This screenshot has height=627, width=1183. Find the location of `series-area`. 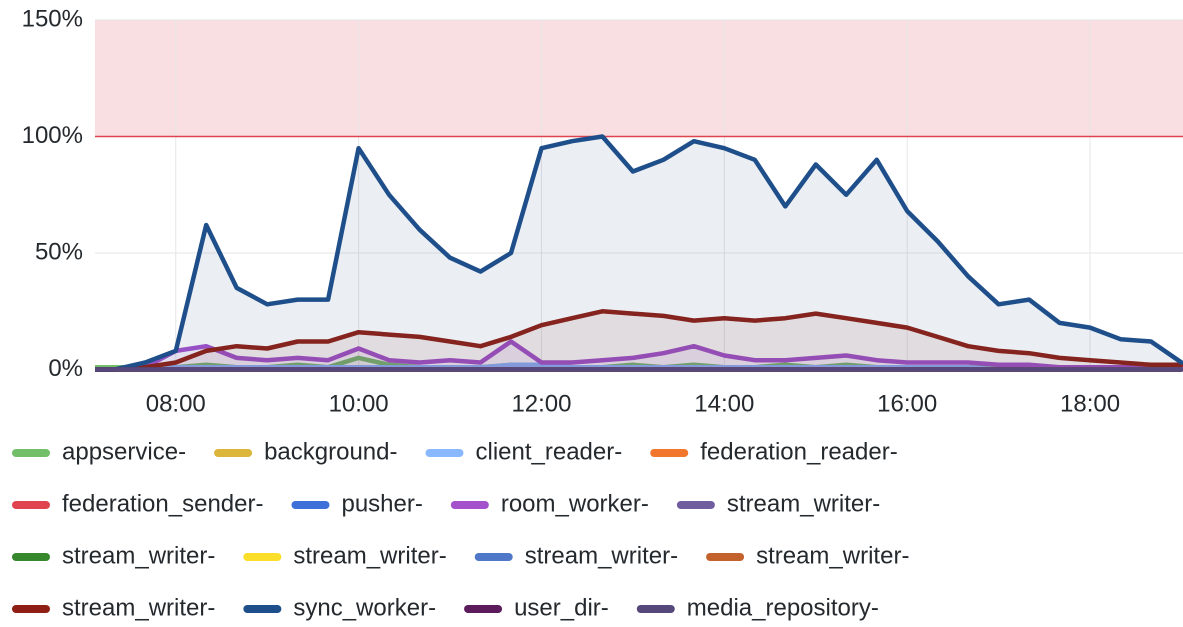

series-area is located at coordinates (638, 340).